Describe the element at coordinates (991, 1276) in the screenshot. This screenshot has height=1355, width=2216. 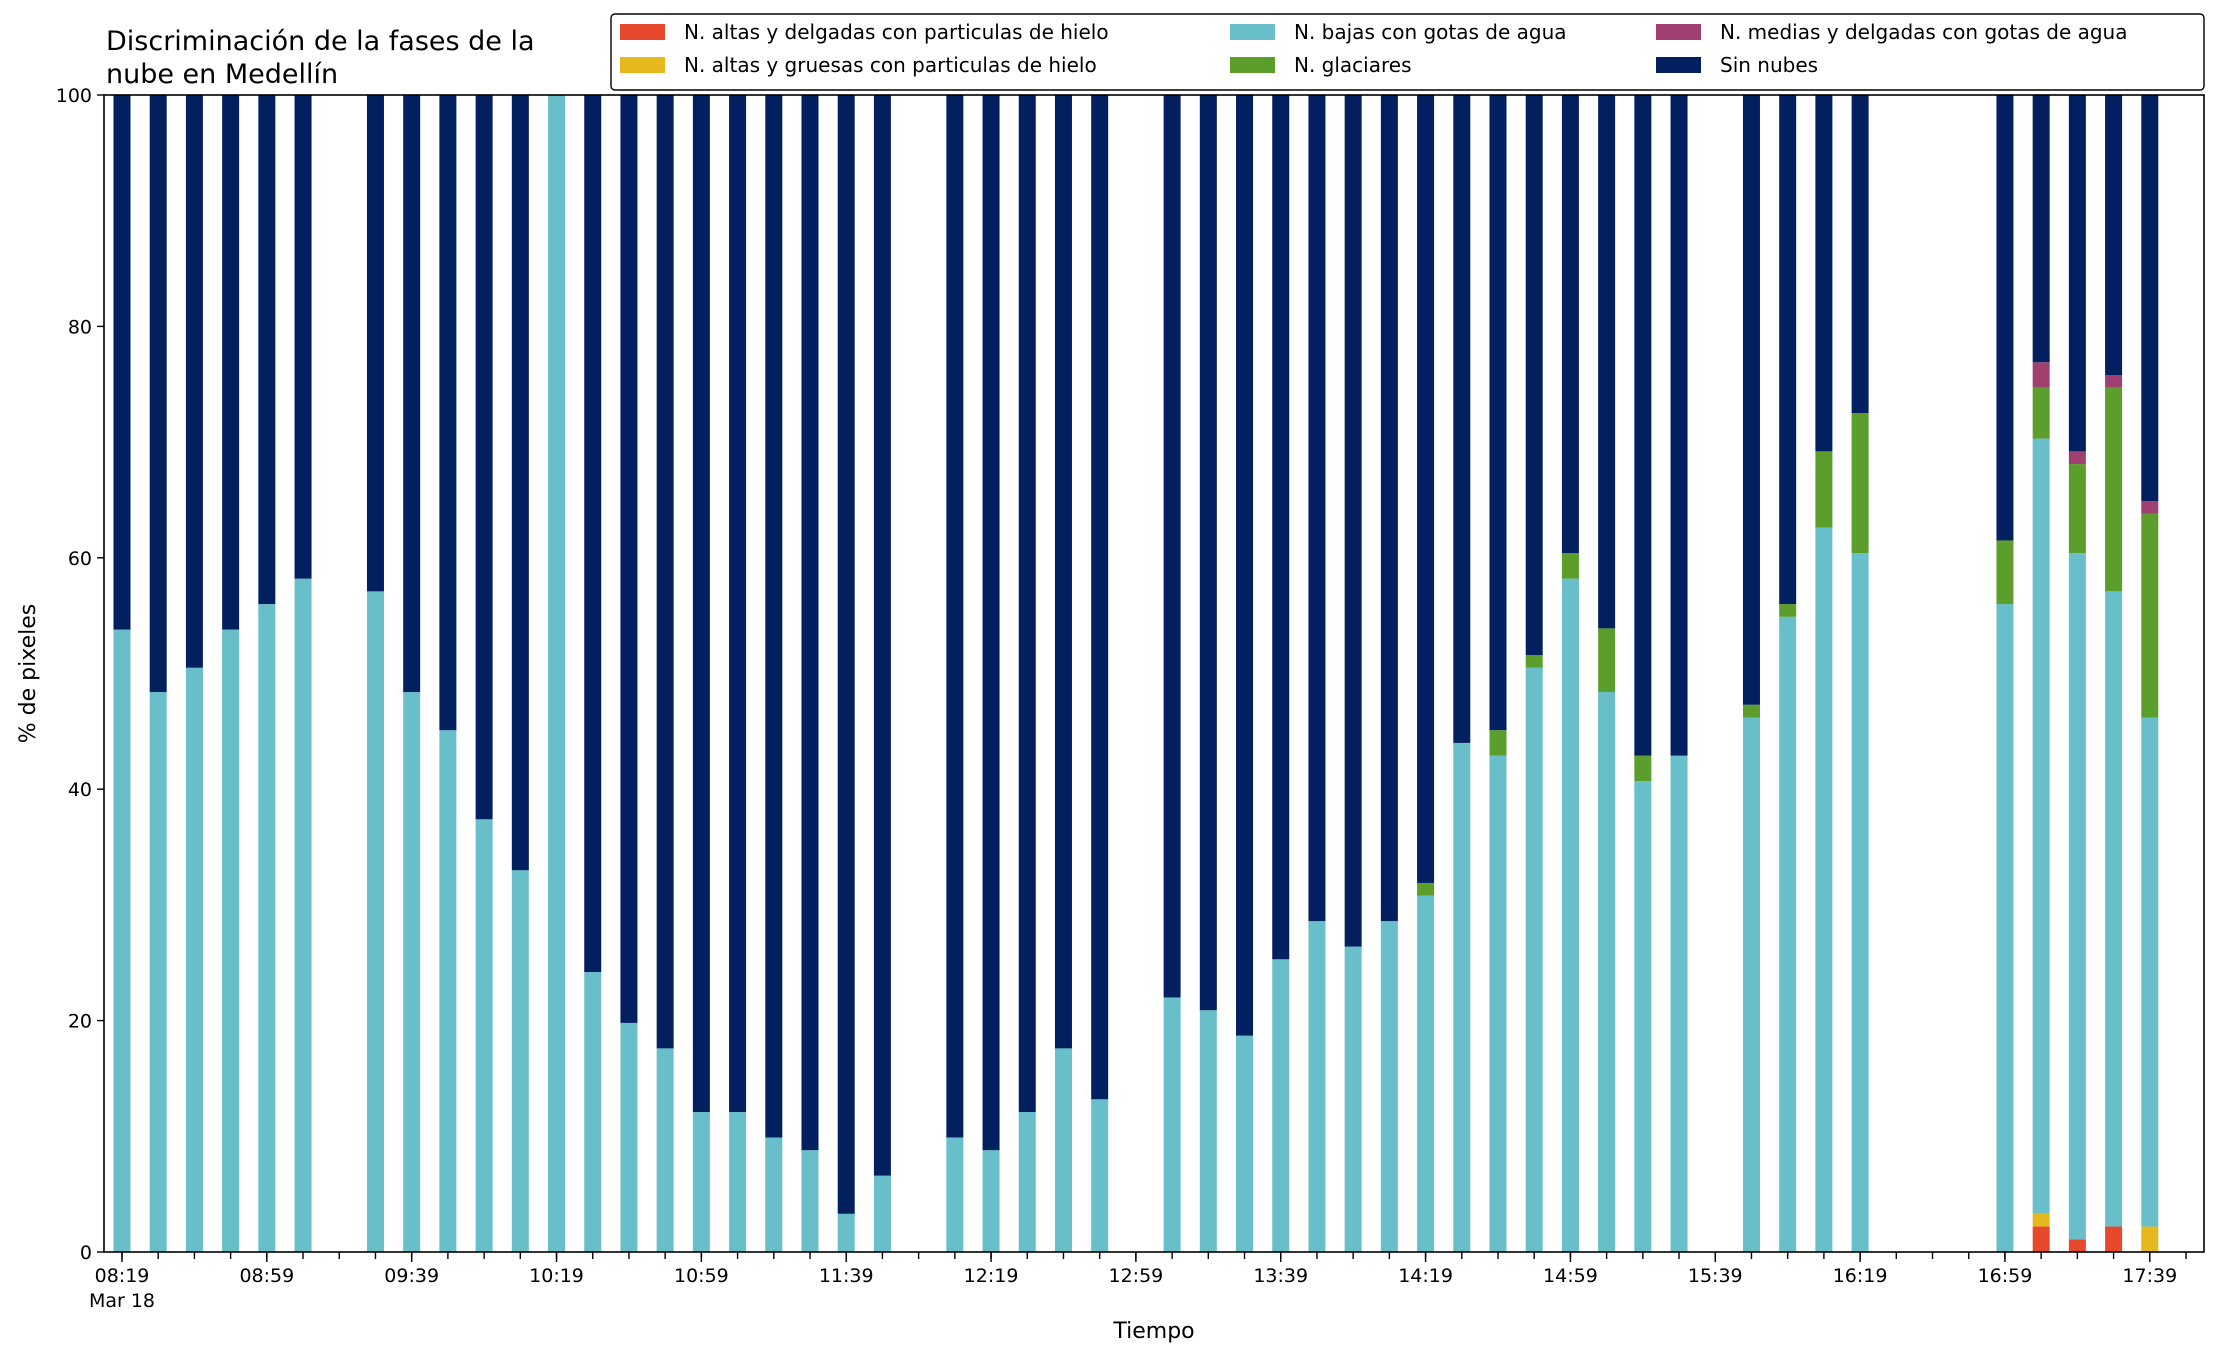
I see `x-tick-label: 12:19` at that location.